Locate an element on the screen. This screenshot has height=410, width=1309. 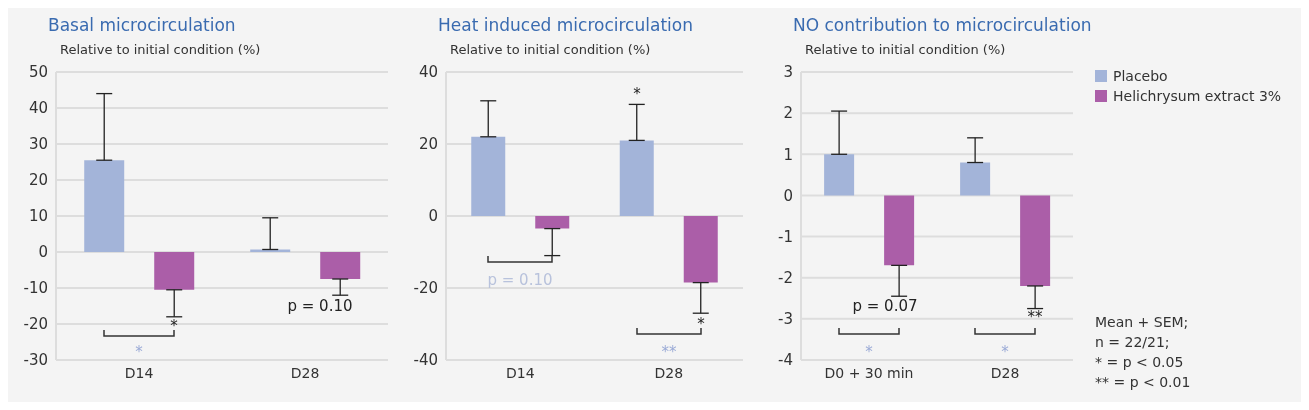
y-tick-label: -3 is located at coordinates (785, 319).